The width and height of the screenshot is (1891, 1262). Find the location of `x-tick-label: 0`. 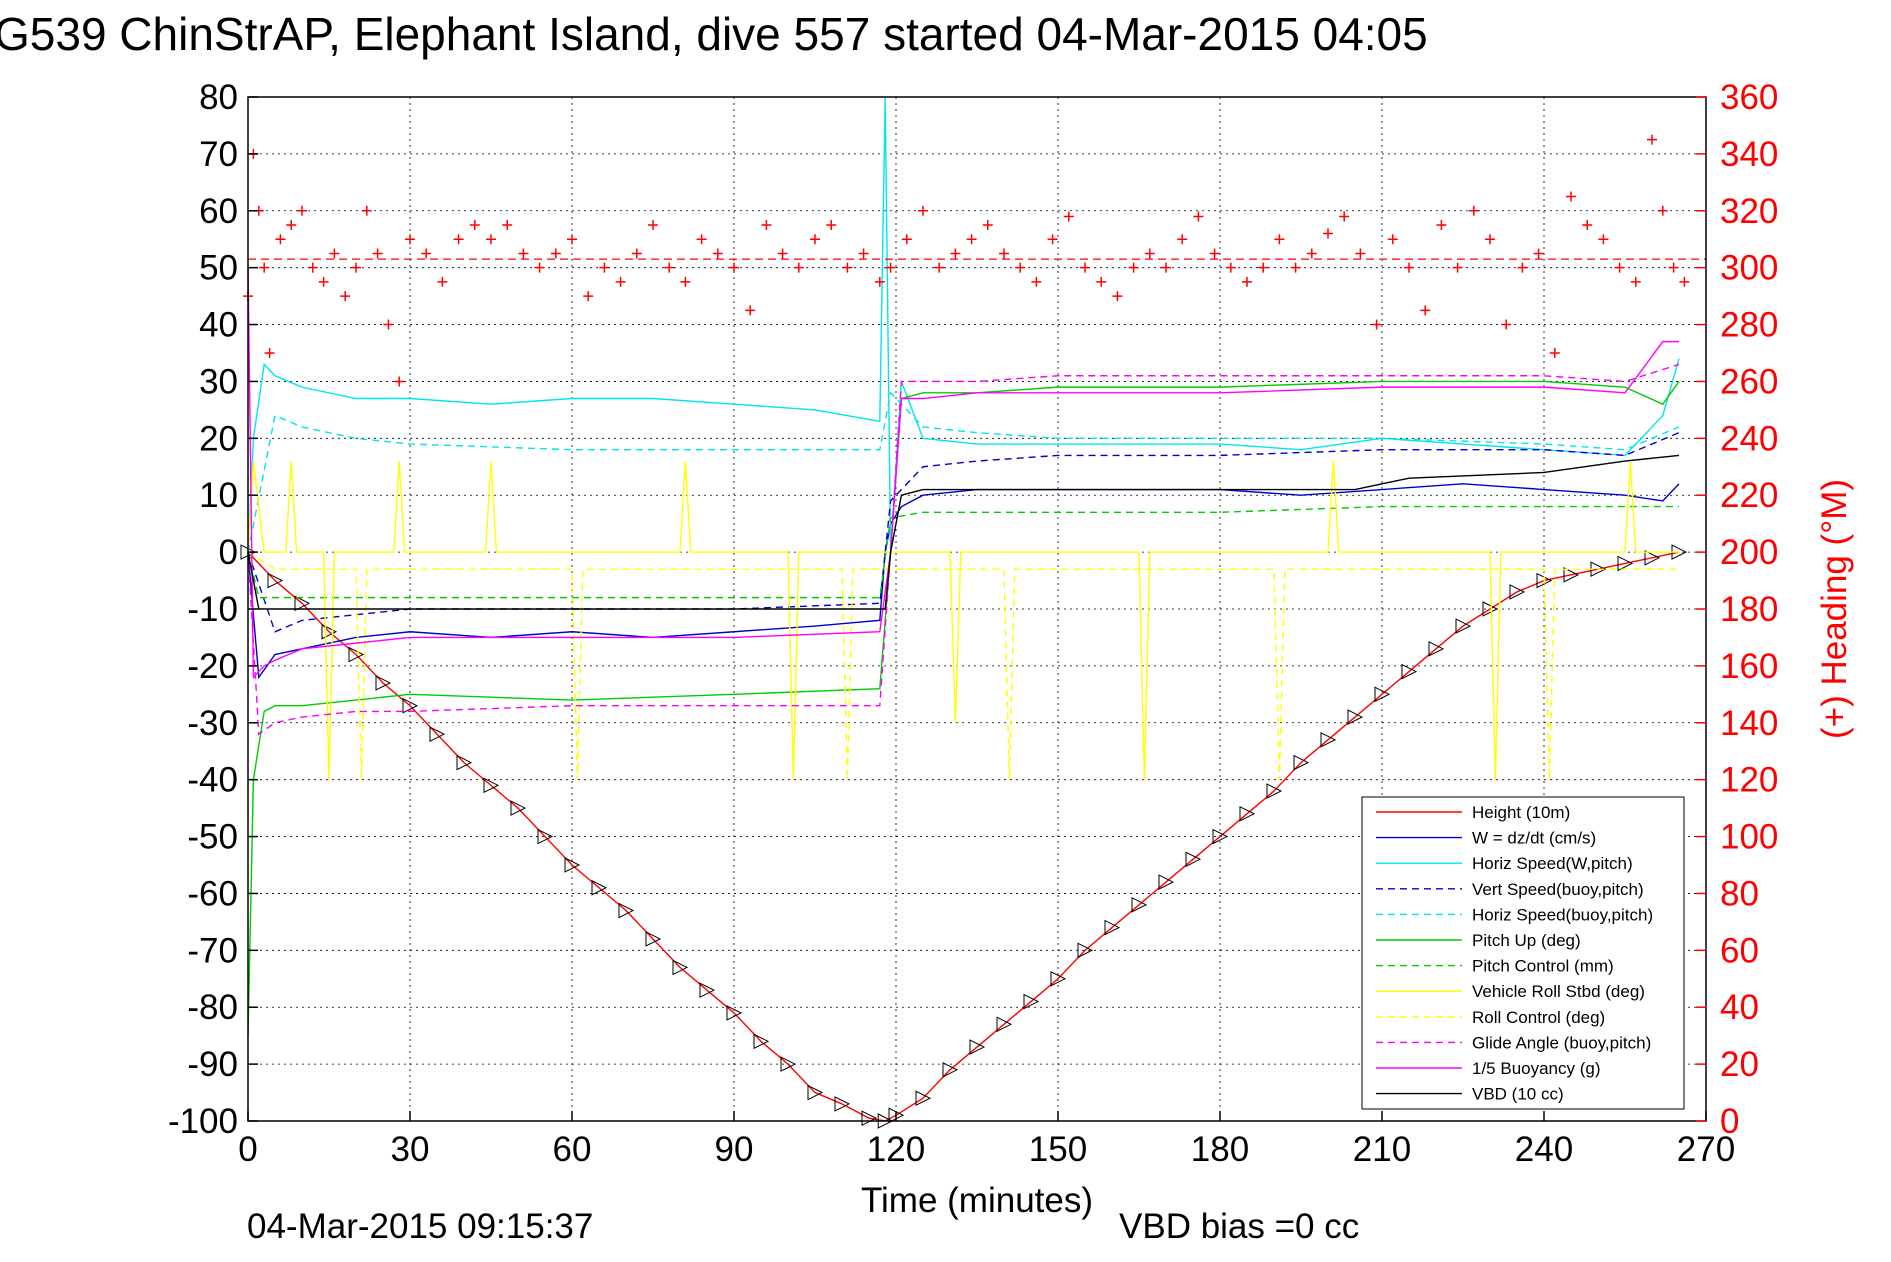

x-tick-label: 0 is located at coordinates (247, 1149).